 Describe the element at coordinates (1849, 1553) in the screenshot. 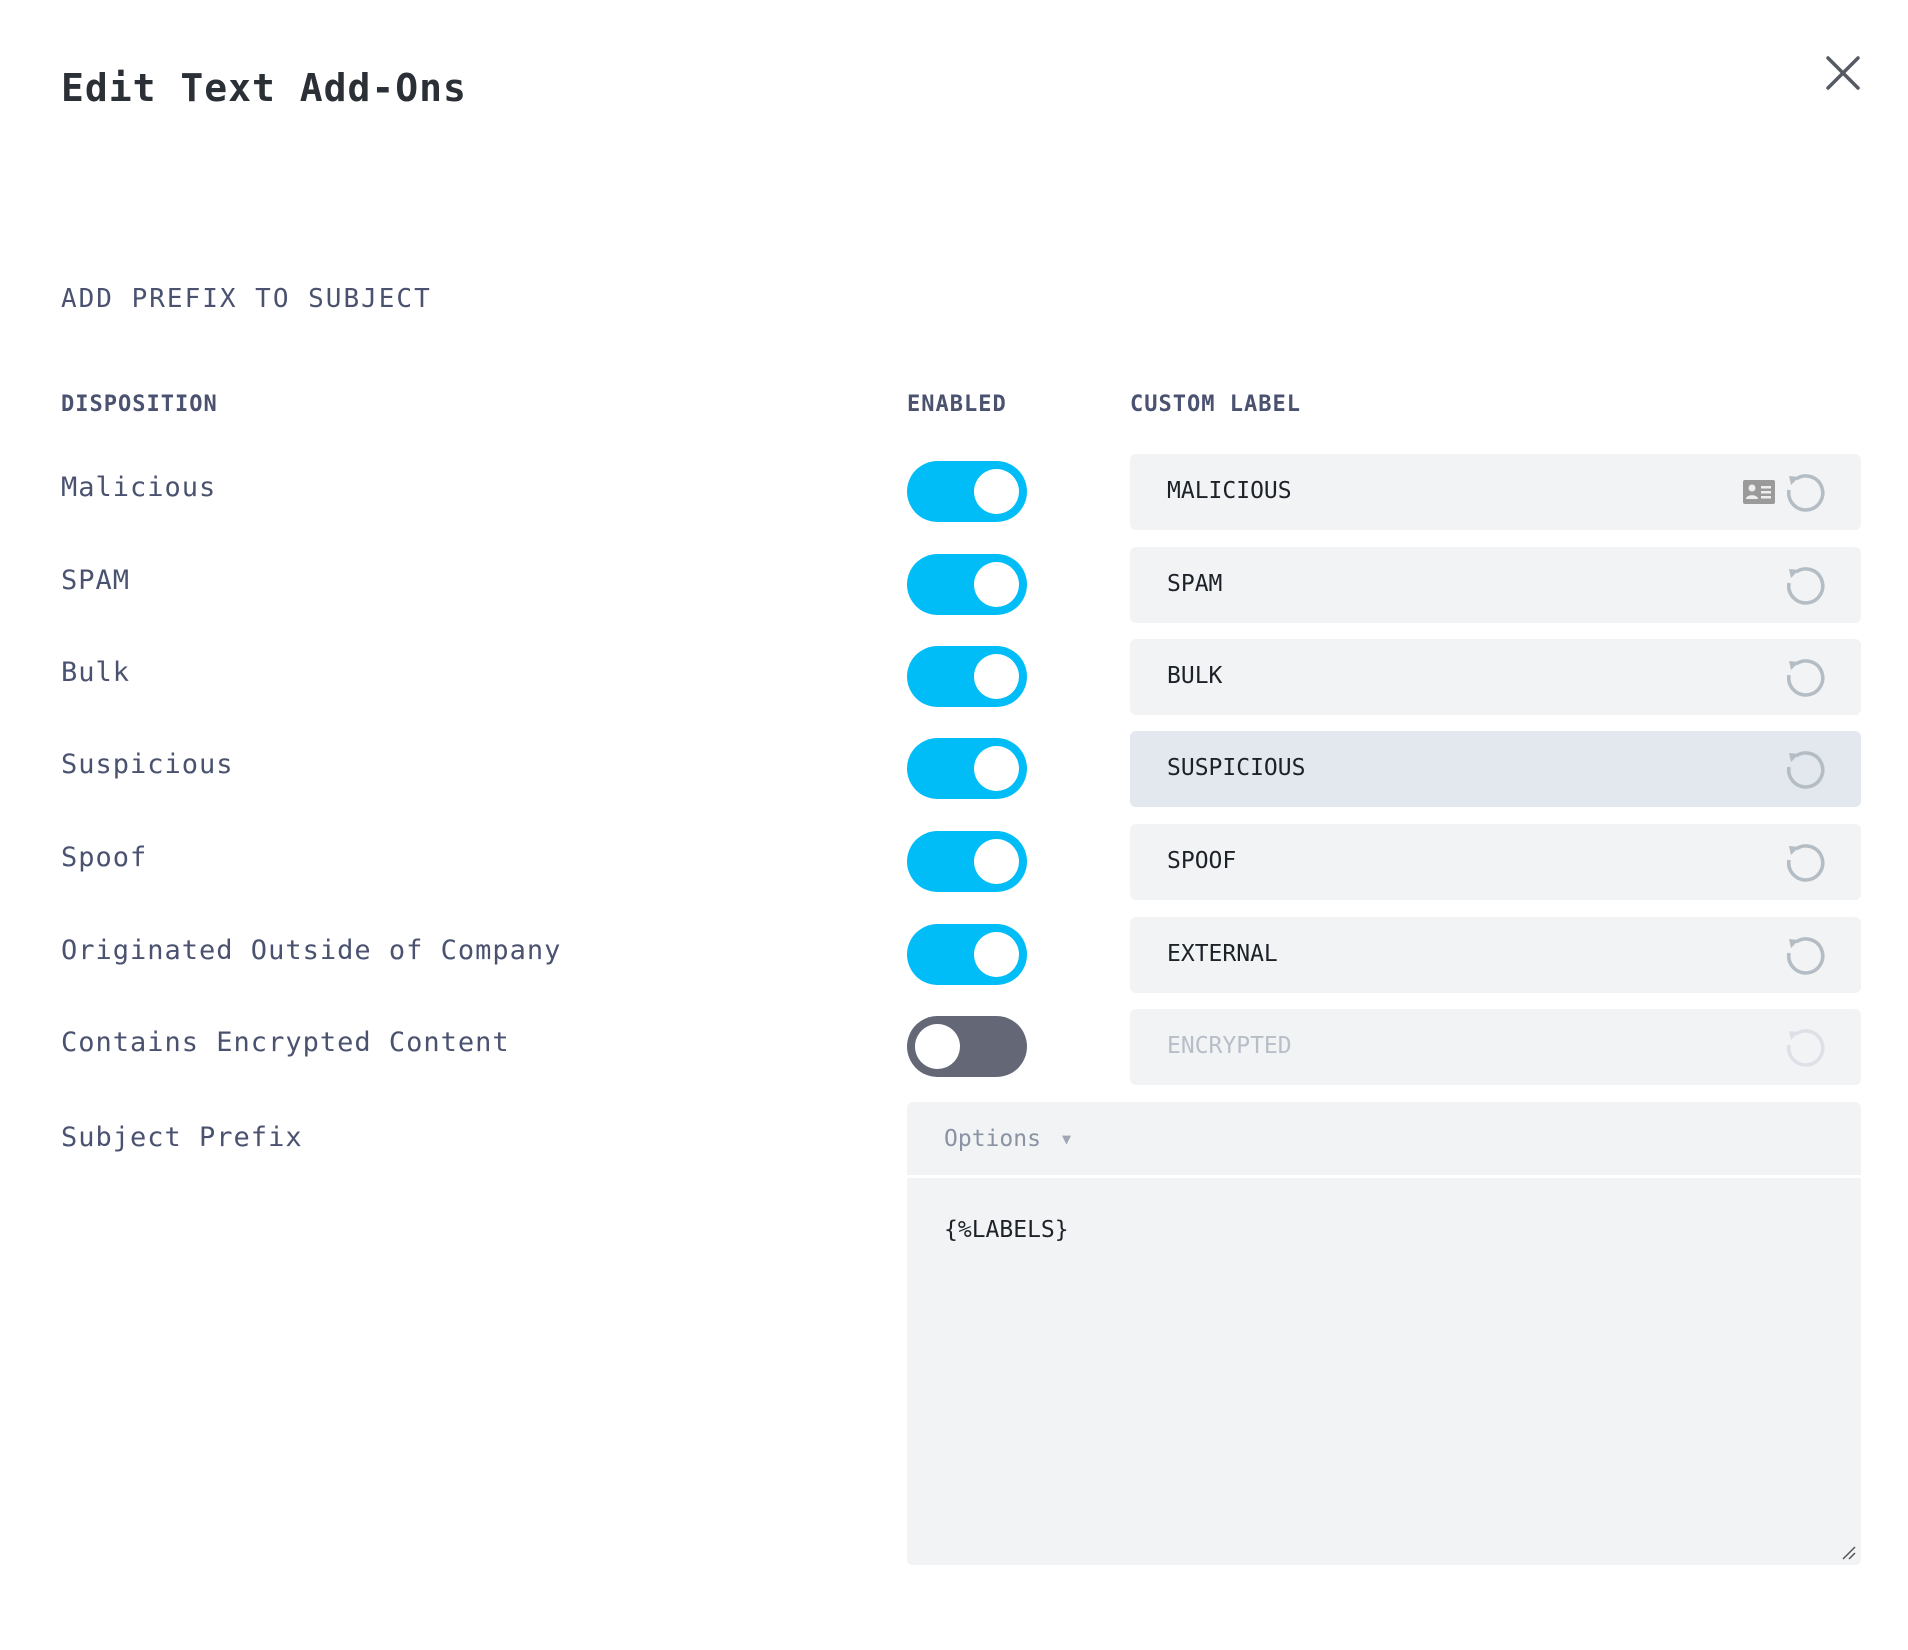

I see `resize-handle-icon` at that location.